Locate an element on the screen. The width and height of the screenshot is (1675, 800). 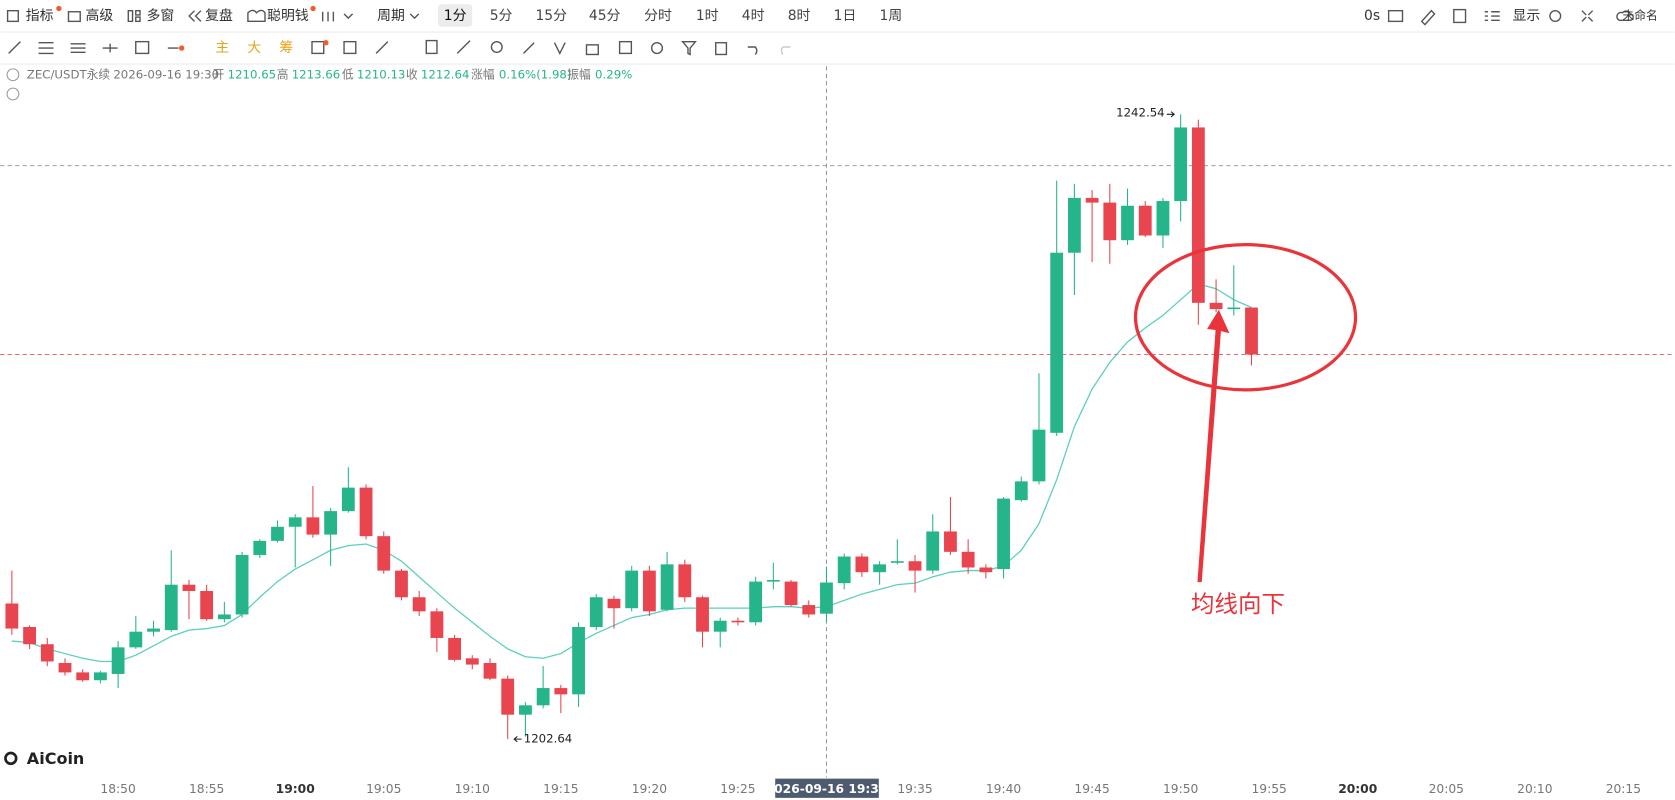
toolbar-button: 未命名 is located at coordinates (1640, 16).